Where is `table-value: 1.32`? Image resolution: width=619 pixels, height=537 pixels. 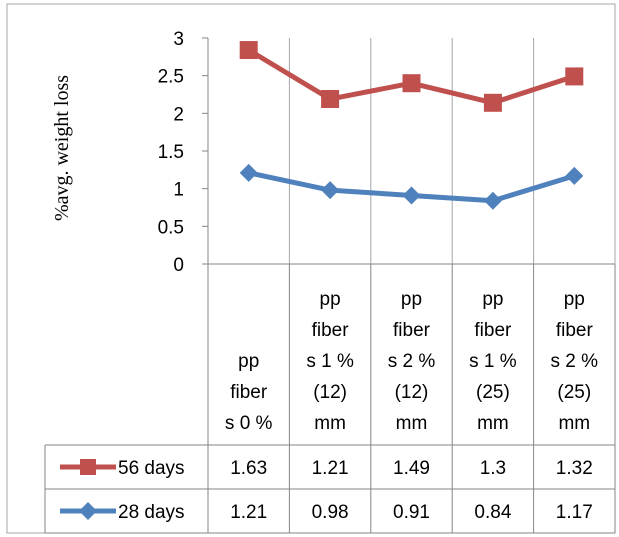
table-value: 1.32 is located at coordinates (574, 468).